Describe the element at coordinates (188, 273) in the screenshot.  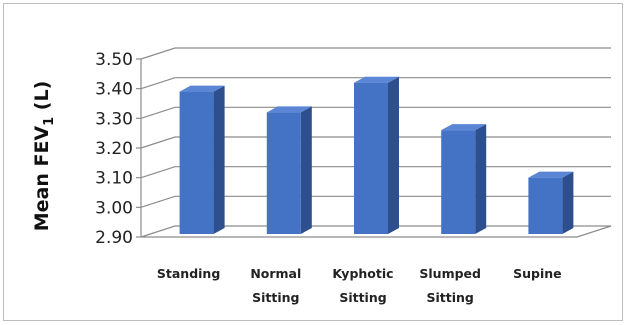
I see `category-label: Standing` at that location.